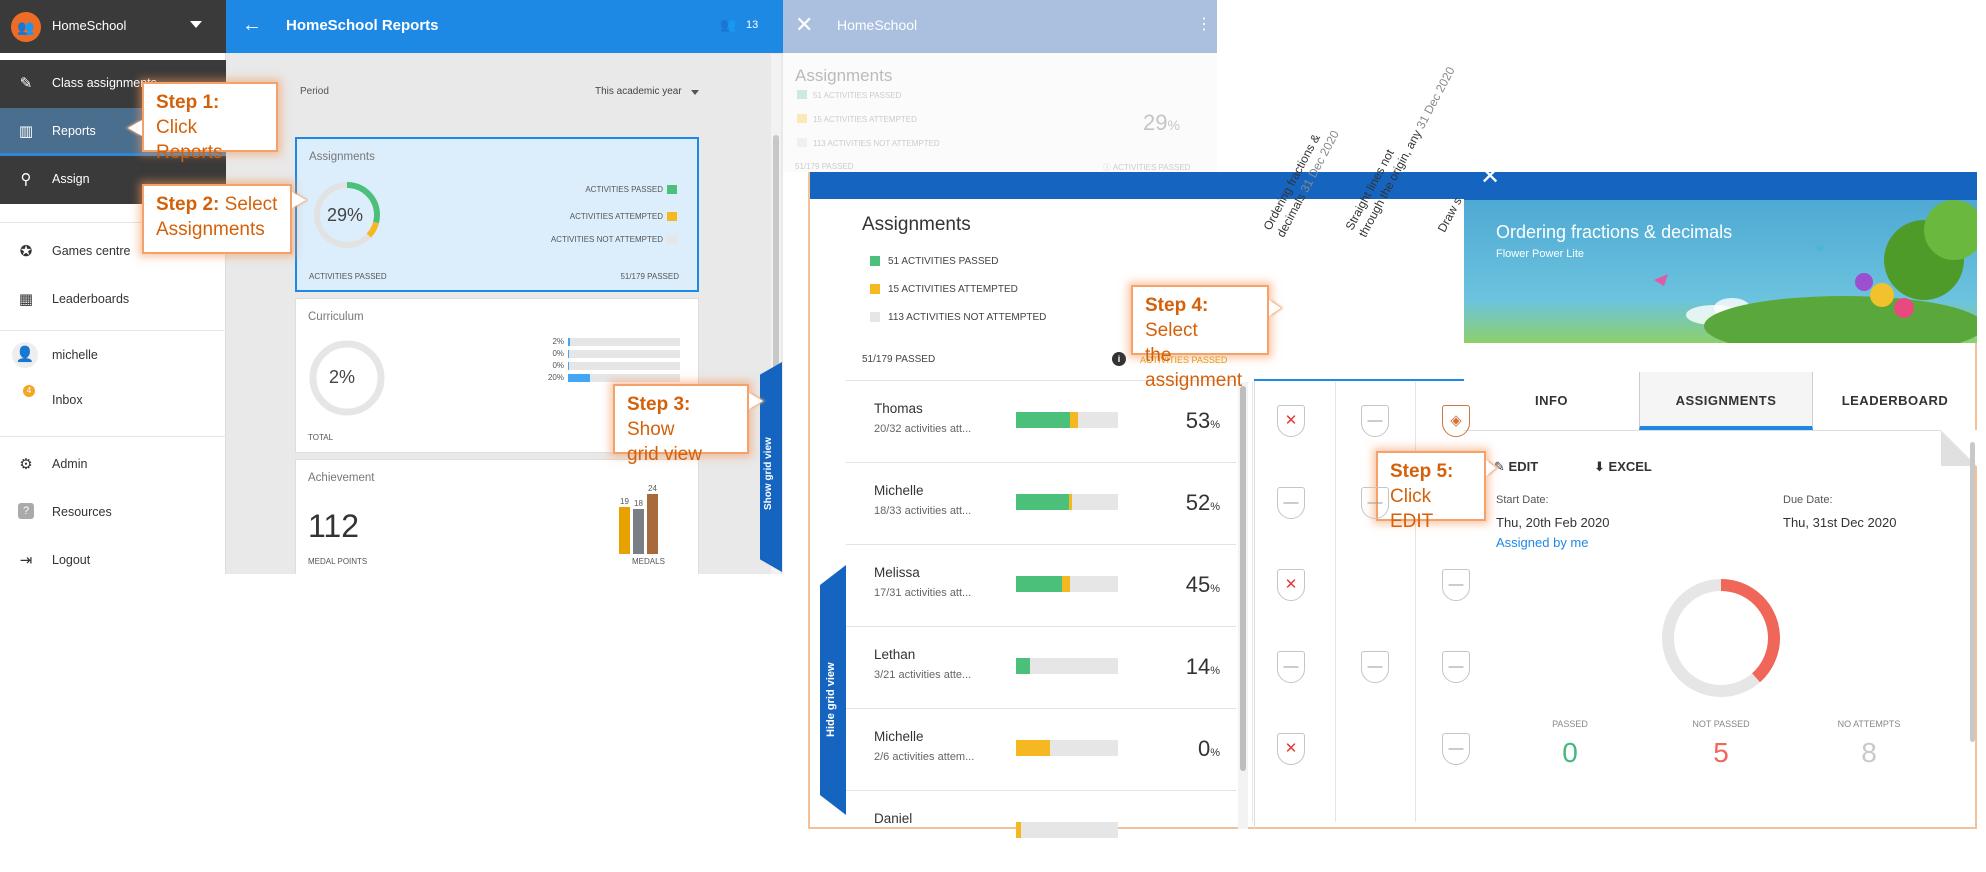 This screenshot has height=872, width=1986. I want to click on grid-legend: 113 ACTIVITIES NOT ATTEMPTED, so click(967, 317).